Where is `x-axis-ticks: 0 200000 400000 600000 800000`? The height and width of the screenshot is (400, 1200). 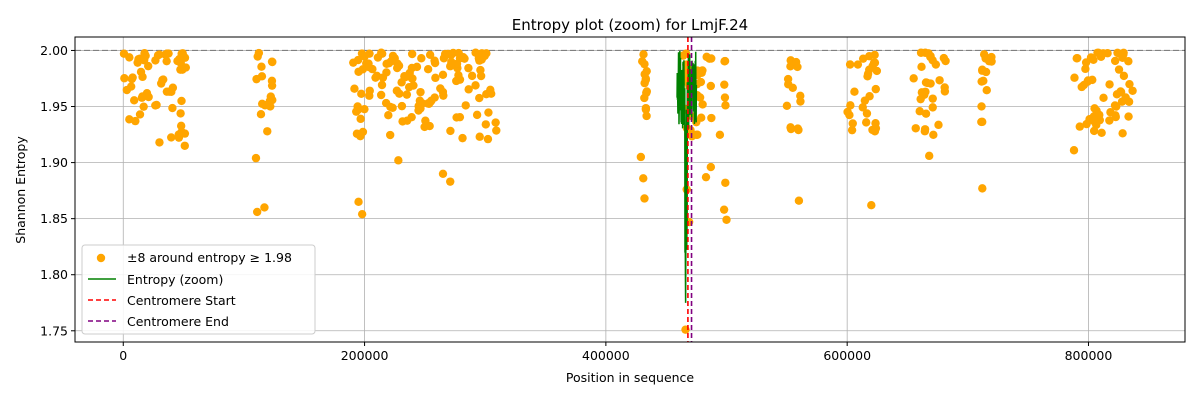 x-axis-ticks: 0 200000 400000 600000 800000 is located at coordinates (615, 352).